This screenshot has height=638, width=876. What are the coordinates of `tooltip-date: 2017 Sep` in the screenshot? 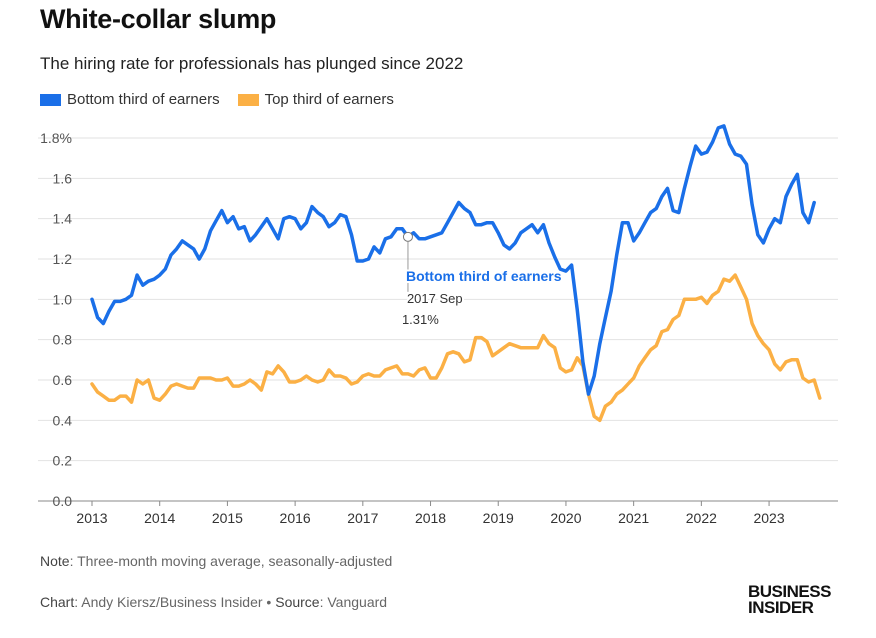 It's located at (435, 298).